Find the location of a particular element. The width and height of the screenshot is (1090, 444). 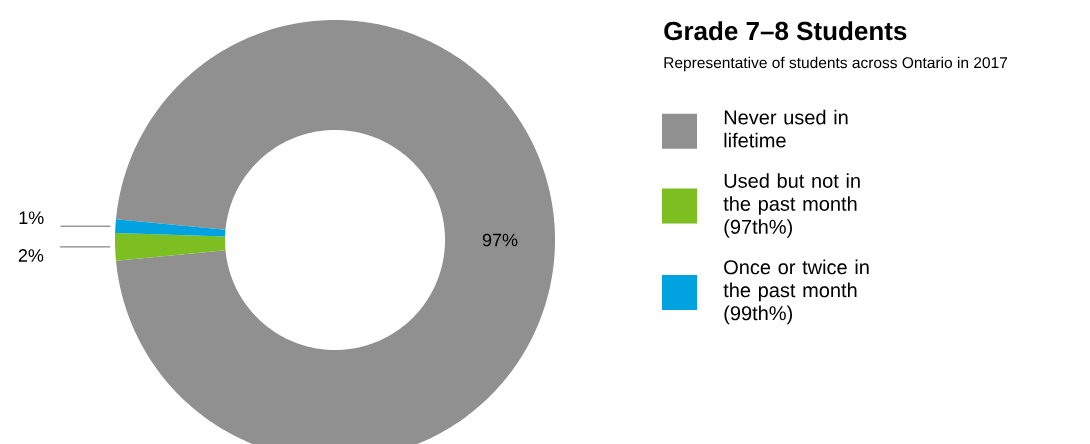

data-label: 97% is located at coordinates (500, 240).